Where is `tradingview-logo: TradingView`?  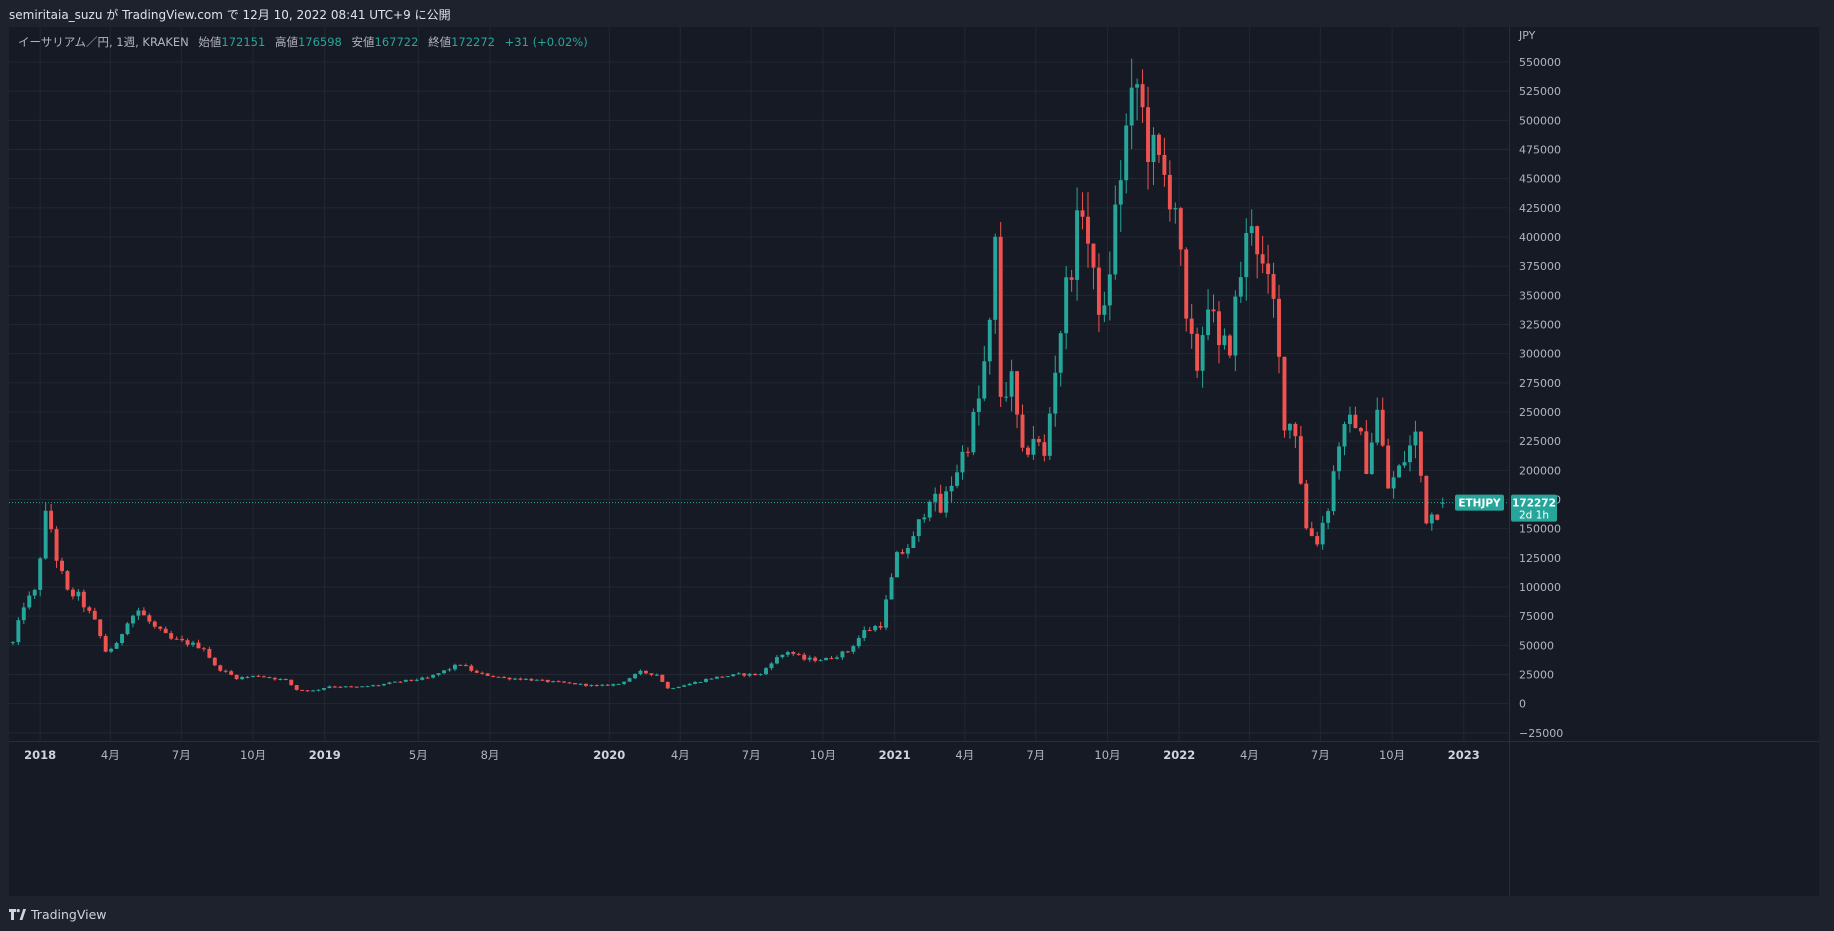 tradingview-logo: TradingView is located at coordinates (58, 914).